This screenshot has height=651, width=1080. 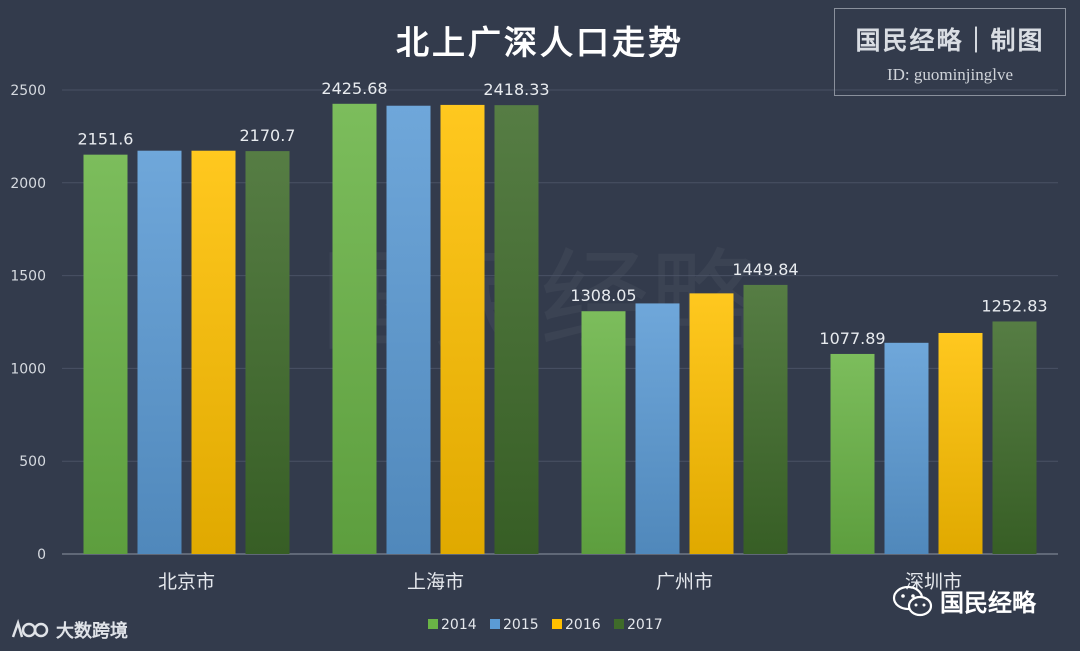 What do you see at coordinates (435, 582) in the screenshot?
I see `x-tick-label: 上海市` at bounding box center [435, 582].